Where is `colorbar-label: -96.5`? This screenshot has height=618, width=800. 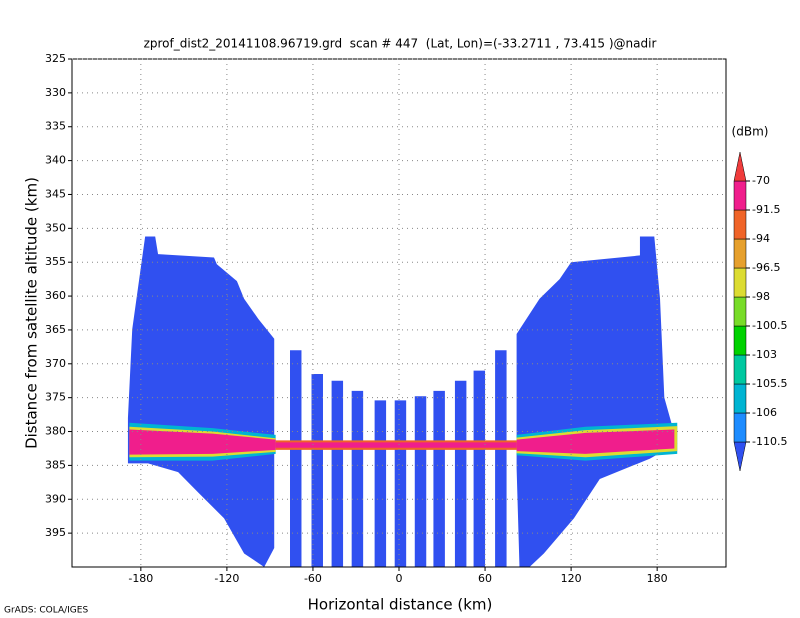 colorbar-label: -96.5 is located at coordinates (766, 267).